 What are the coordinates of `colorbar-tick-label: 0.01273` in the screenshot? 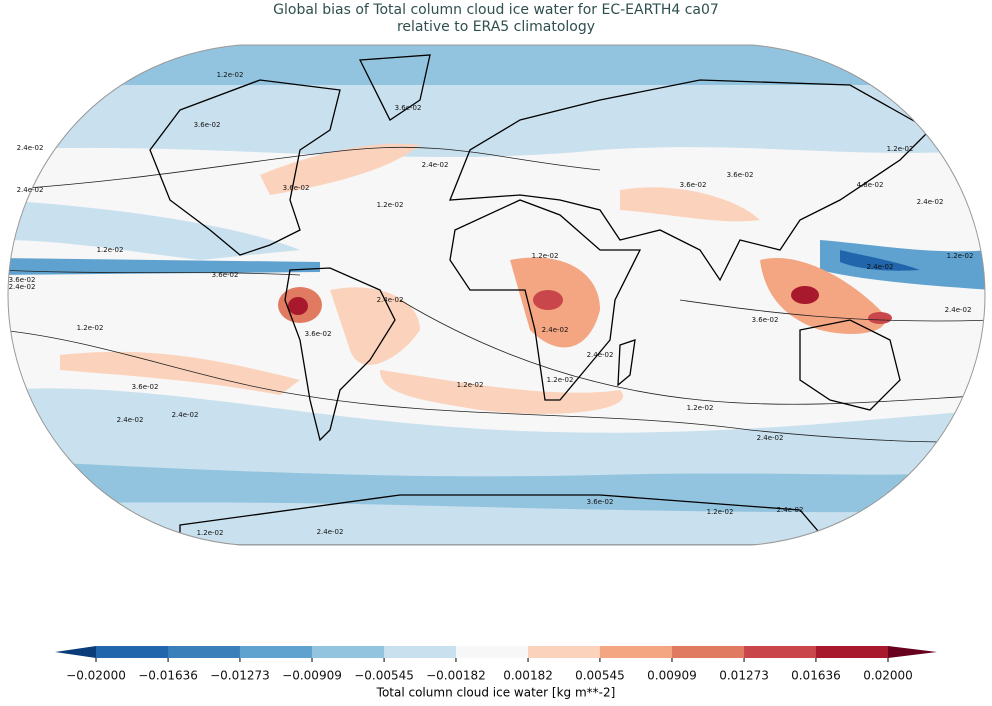 It's located at (744, 676).